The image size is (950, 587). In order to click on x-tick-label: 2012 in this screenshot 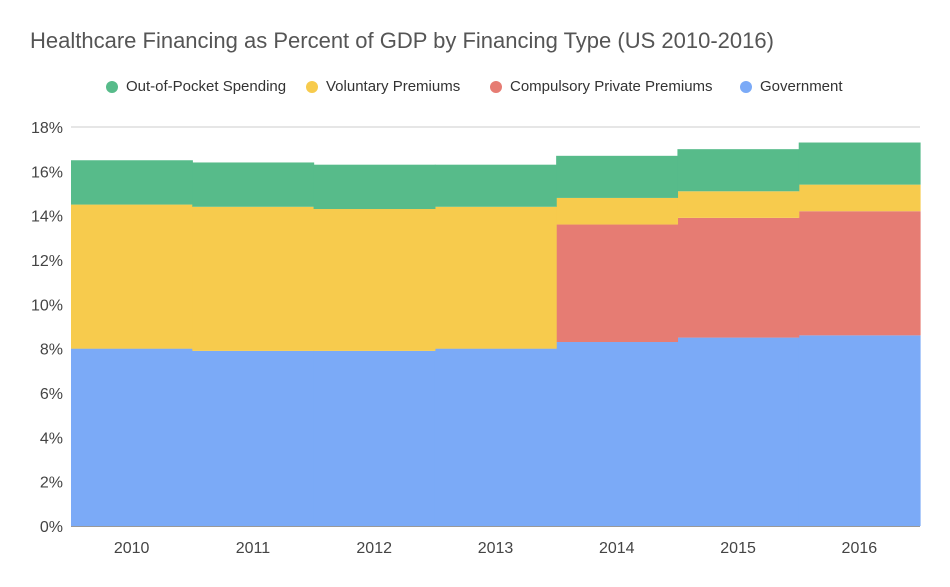, I will do `click(374, 548)`.